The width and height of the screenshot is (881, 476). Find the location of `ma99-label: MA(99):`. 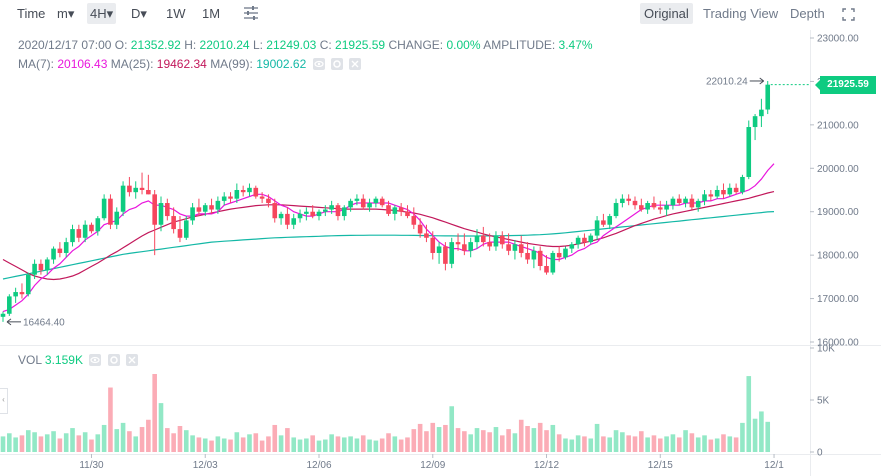

ma99-label: MA(99): is located at coordinates (231, 64).